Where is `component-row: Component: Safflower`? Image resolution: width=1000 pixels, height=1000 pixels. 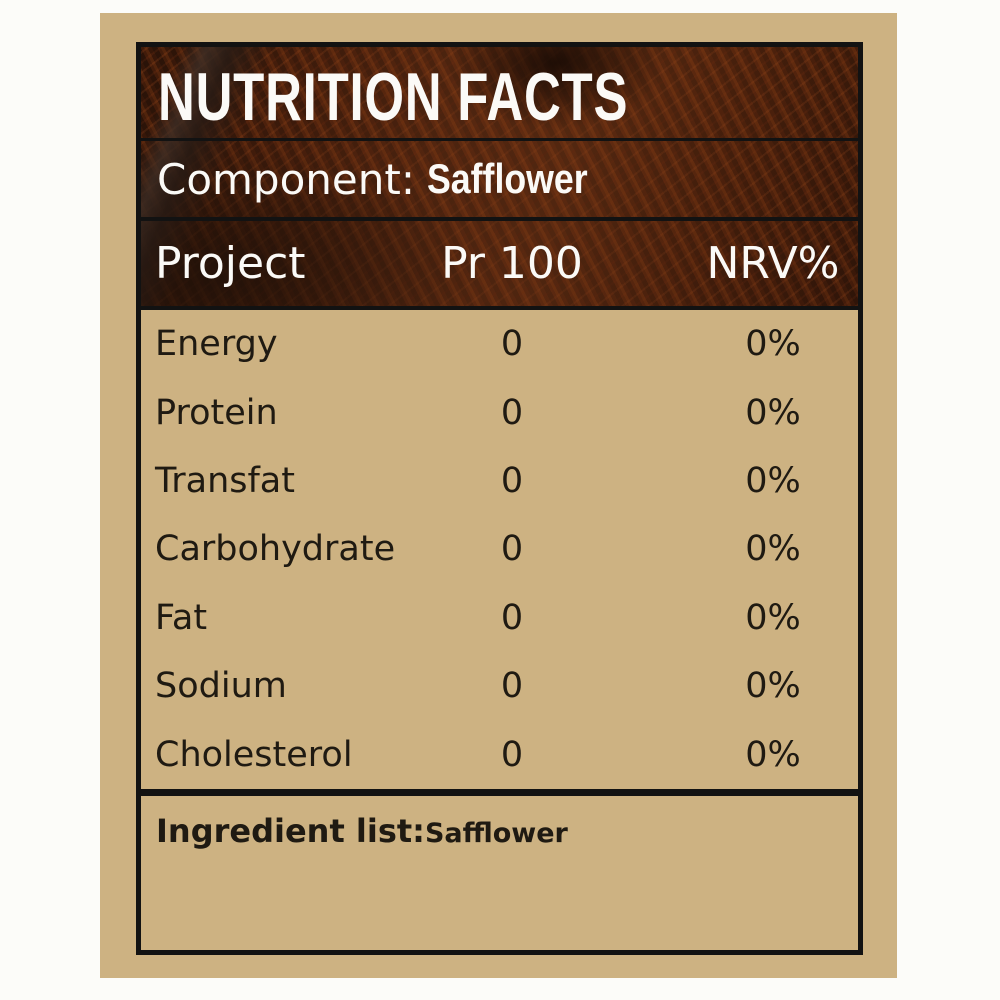
component-row: Component: Safflower is located at coordinates (499, 181).